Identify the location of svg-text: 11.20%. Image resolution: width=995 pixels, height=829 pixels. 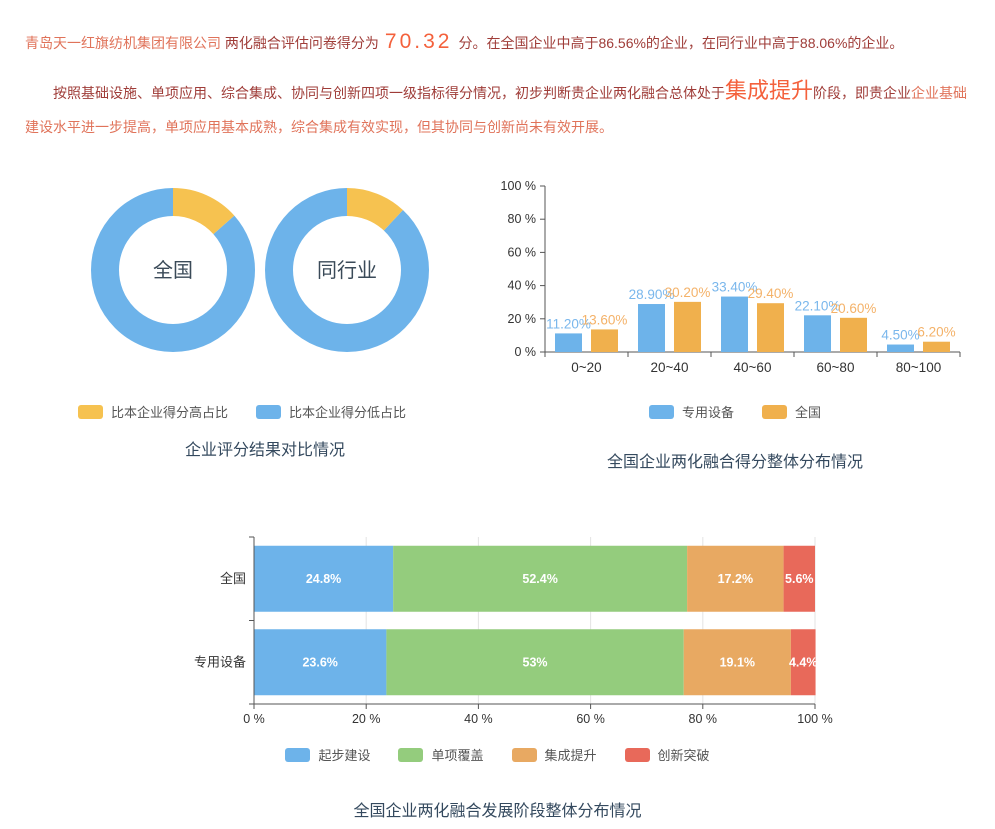
(568, 323).